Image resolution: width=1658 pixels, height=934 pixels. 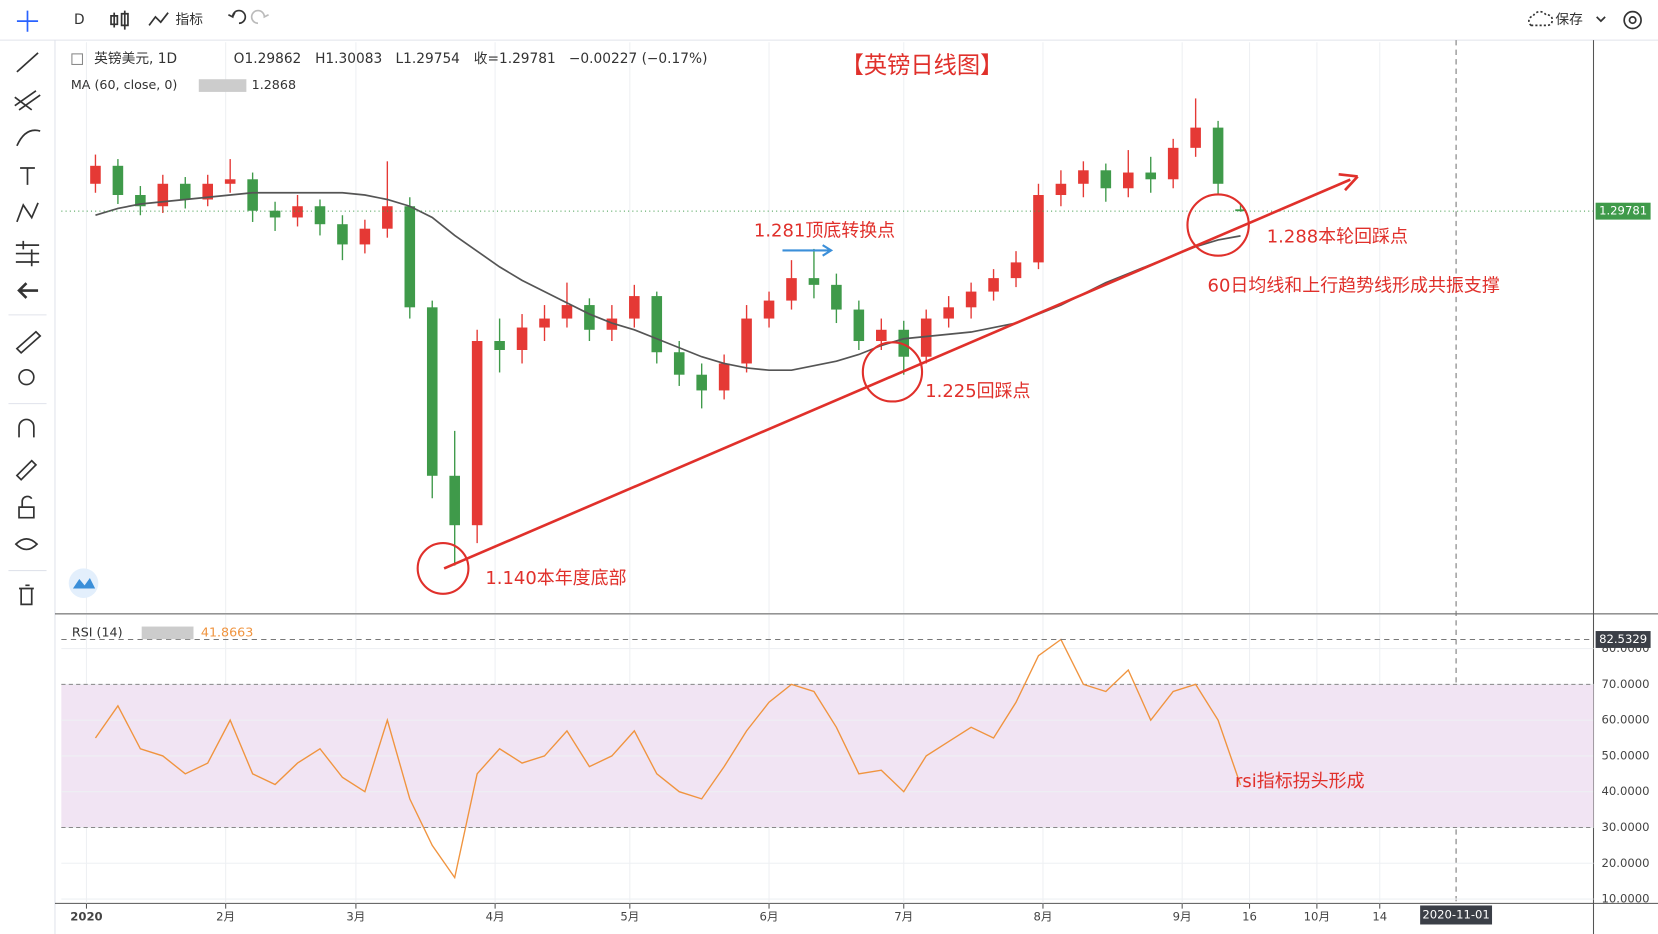 What do you see at coordinates (1317, 917) in the screenshot?
I see `x-tick-label: 10月` at bounding box center [1317, 917].